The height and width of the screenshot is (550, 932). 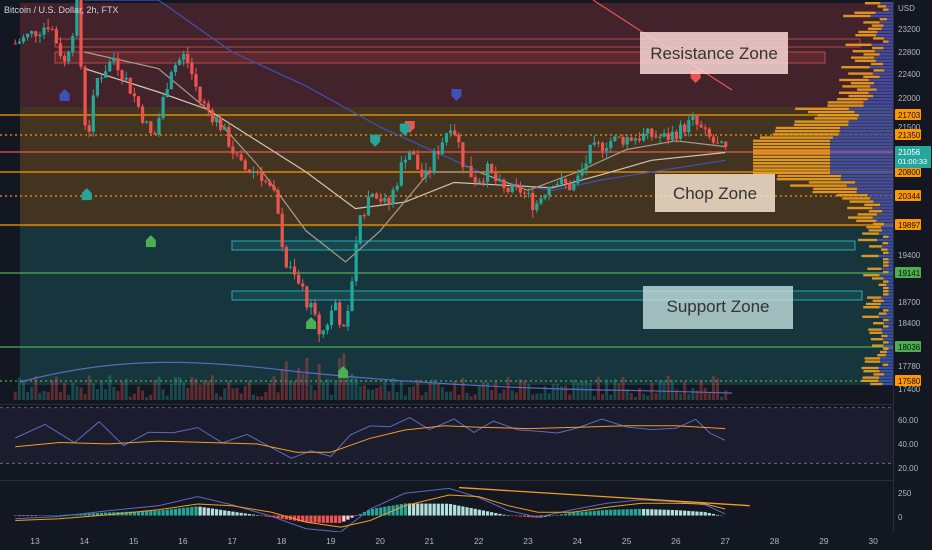 I want to click on rsi-band, so click(x=446, y=435).